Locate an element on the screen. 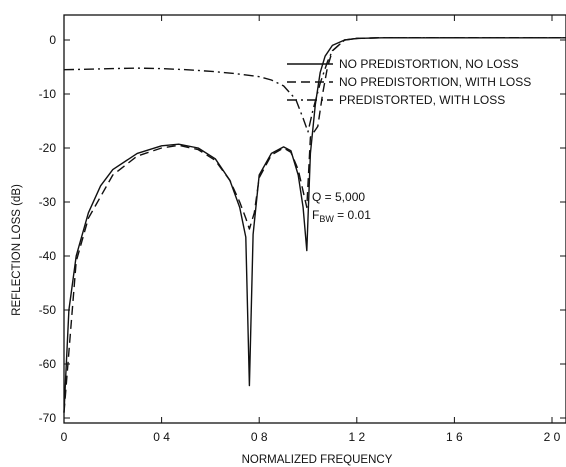 Image resolution: width=566 pixels, height=467 pixels. y-tick-label: -20 is located at coordinates (48, 148).